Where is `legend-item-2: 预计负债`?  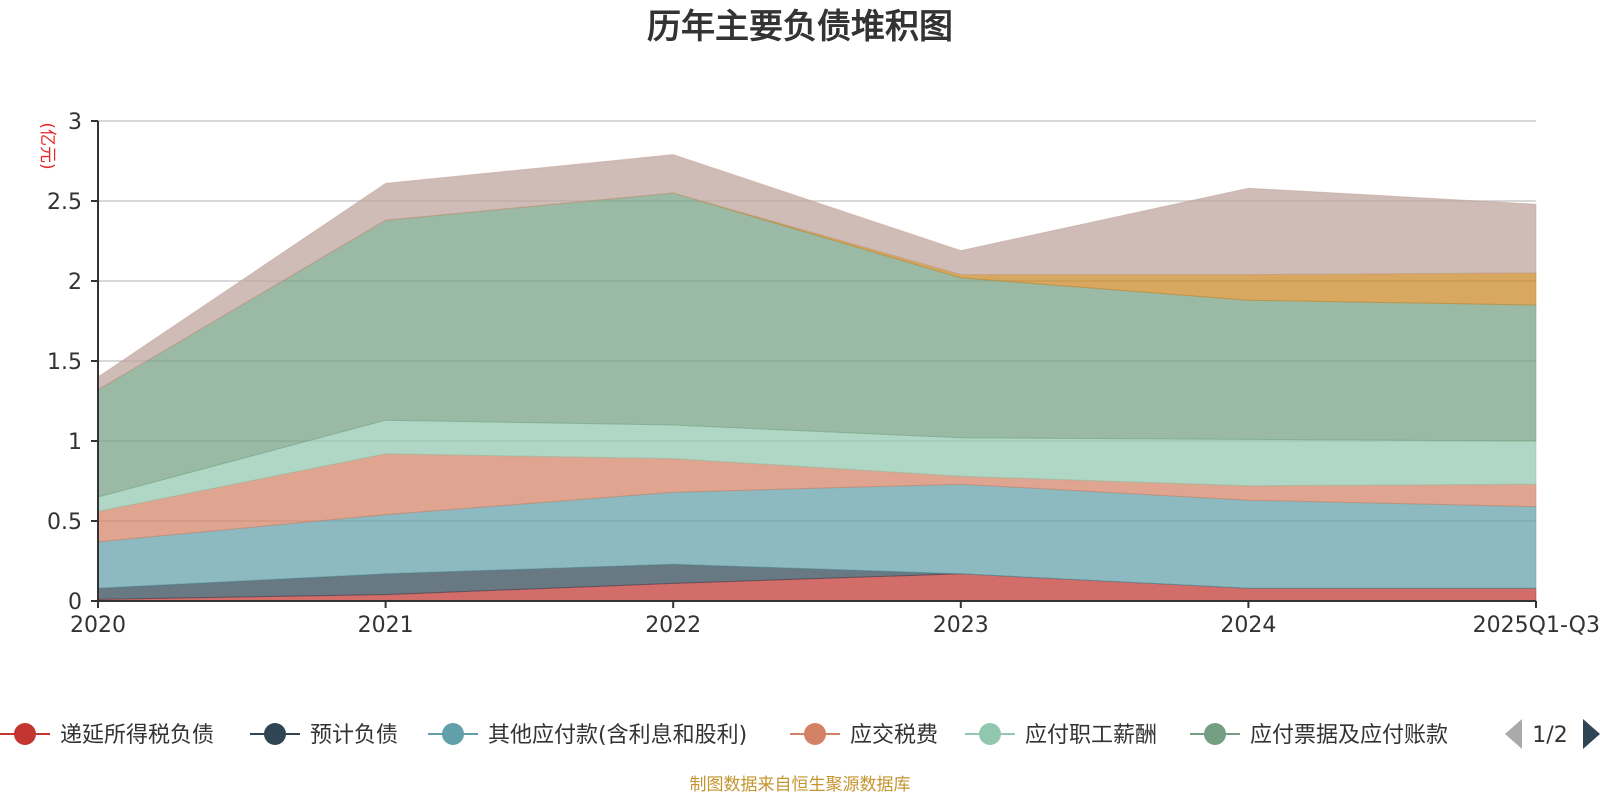 legend-item-2: 预计负债 is located at coordinates (324, 735).